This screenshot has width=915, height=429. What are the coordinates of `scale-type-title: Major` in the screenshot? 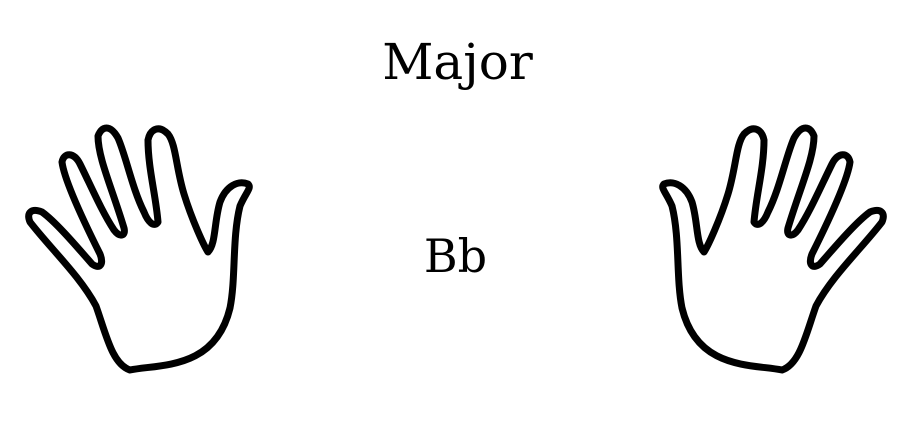 It's located at (457, 62).